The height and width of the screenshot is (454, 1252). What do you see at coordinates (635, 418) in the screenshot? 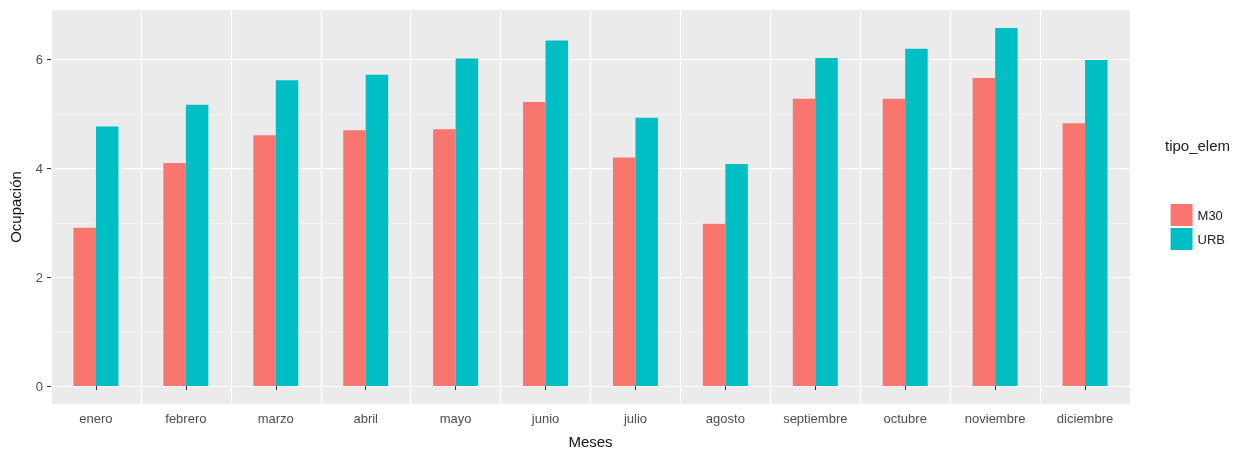
I see `x-tick-label: julio` at bounding box center [635, 418].